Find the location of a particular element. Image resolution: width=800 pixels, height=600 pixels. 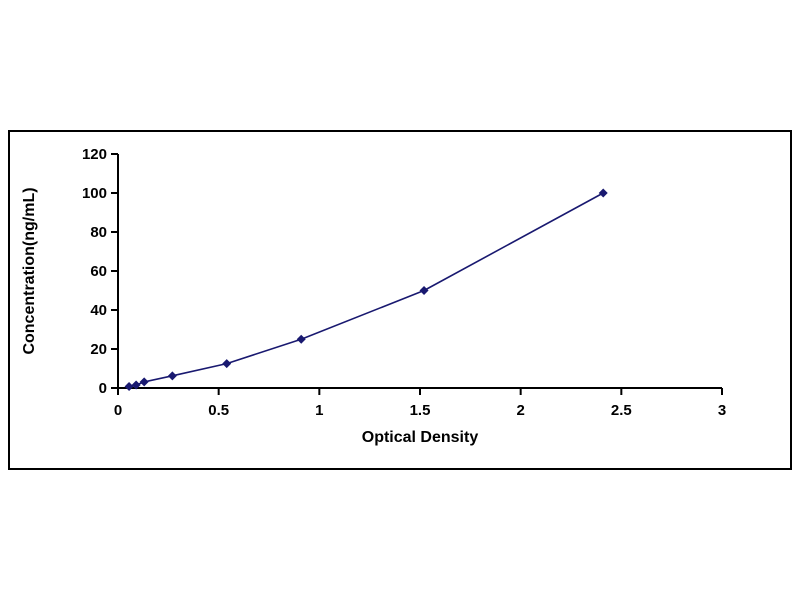

y-tick-label: 120 is located at coordinates (94, 154).